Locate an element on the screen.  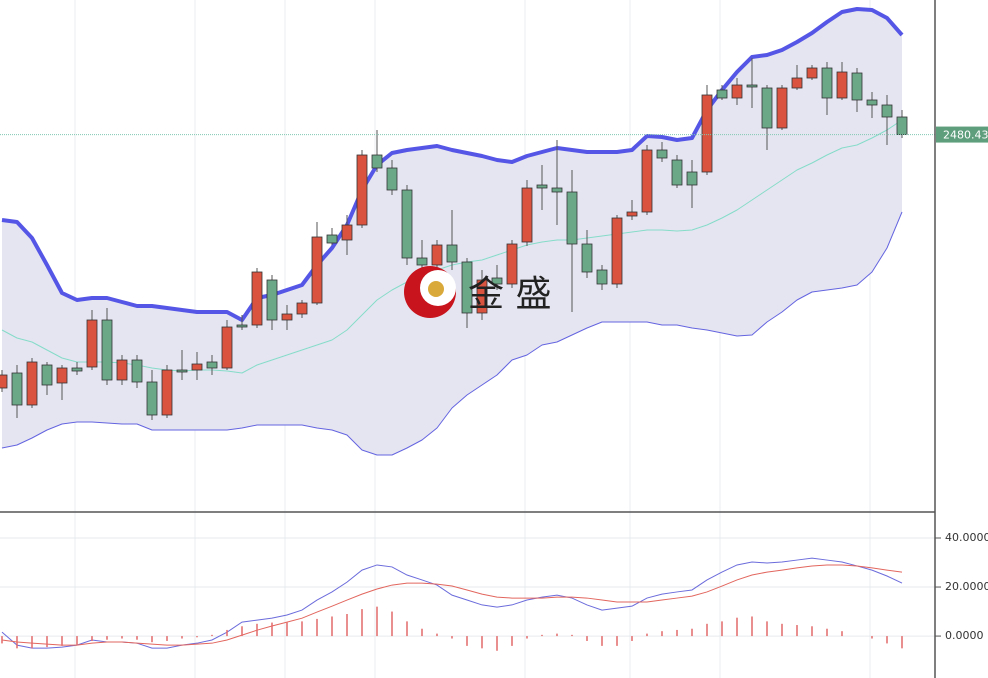
y-tick-label: 20.0000 is located at coordinates (966, 586).